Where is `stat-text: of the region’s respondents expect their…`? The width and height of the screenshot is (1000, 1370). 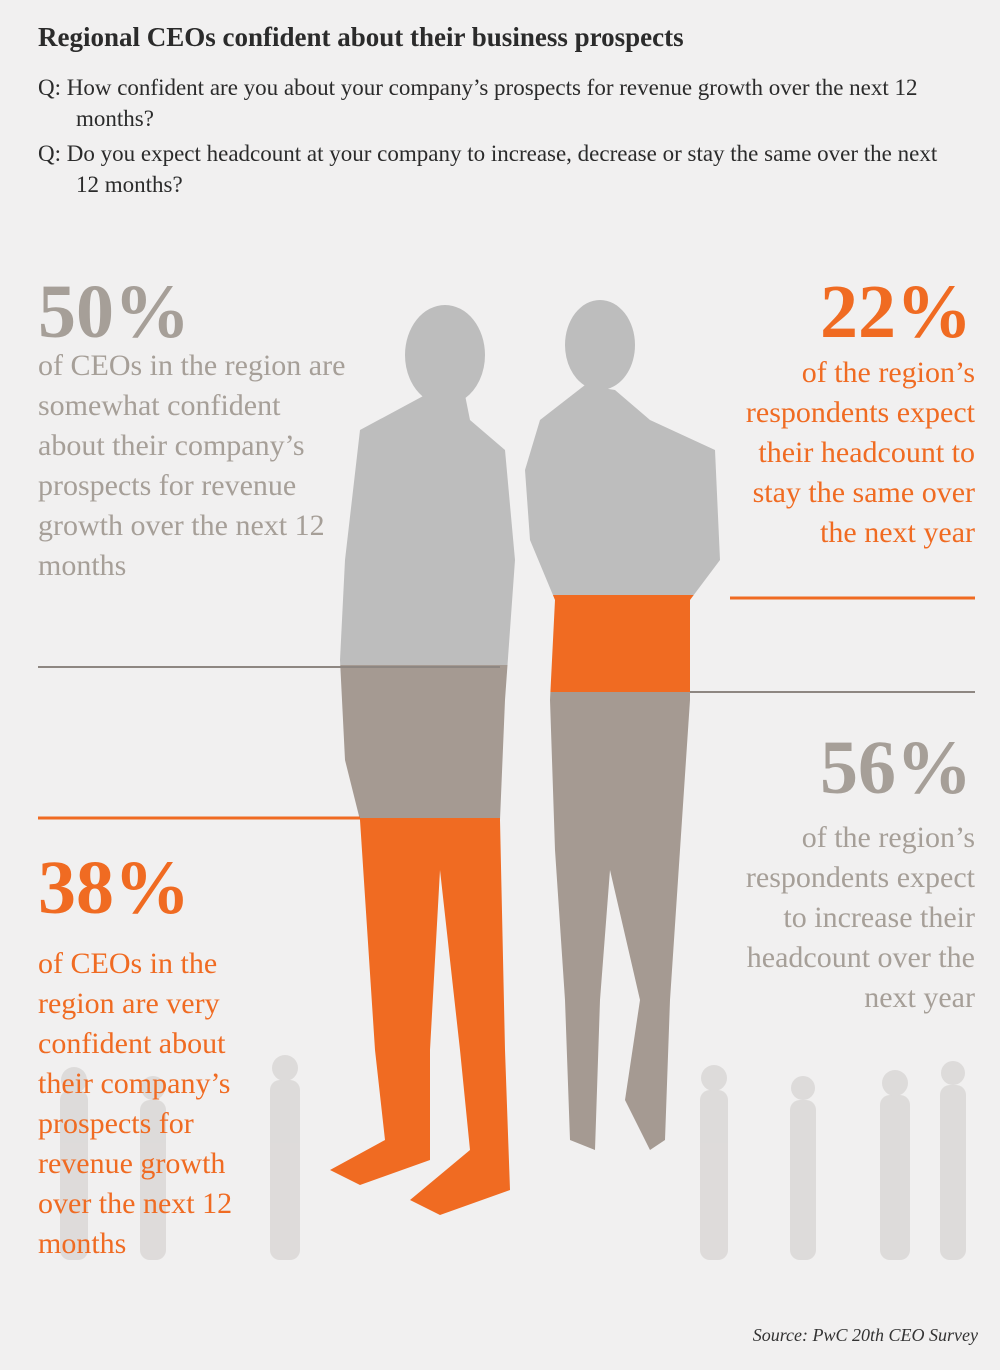 stat-text: of the region’s respondents expect their… is located at coordinates (860, 452).